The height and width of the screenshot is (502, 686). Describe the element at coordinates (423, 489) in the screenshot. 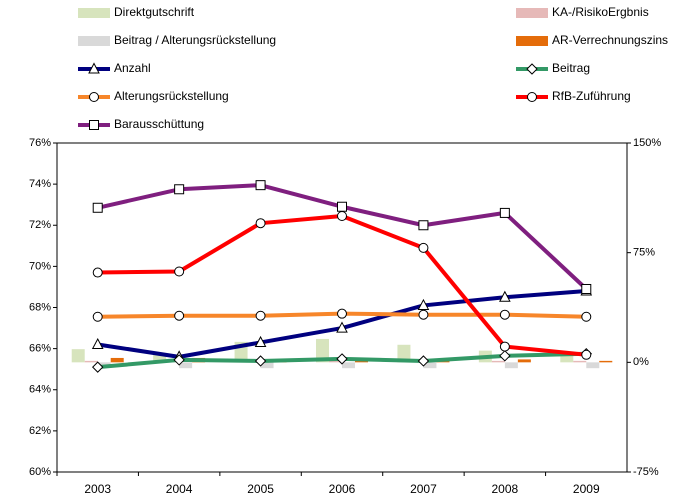

I see `x-tick-label: 2007` at that location.